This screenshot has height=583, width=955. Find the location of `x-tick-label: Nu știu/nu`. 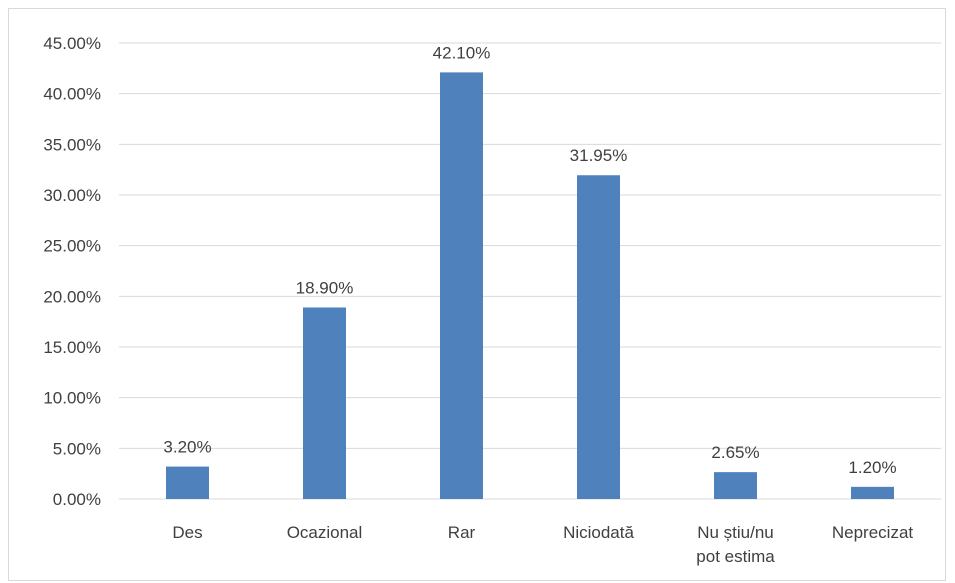

x-tick-label: Nu știu/nu is located at coordinates (735, 532).